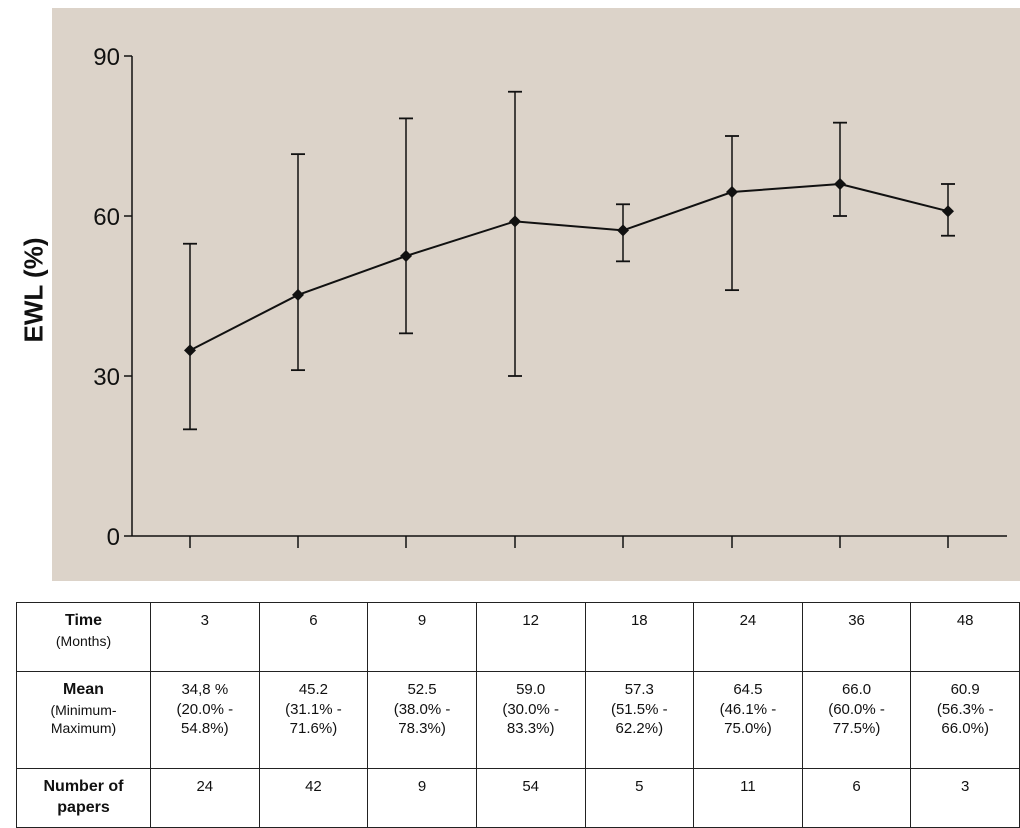 The height and width of the screenshot is (828, 1020). Describe the element at coordinates (422, 798) in the screenshot. I see `papers-cell: 9` at that location.